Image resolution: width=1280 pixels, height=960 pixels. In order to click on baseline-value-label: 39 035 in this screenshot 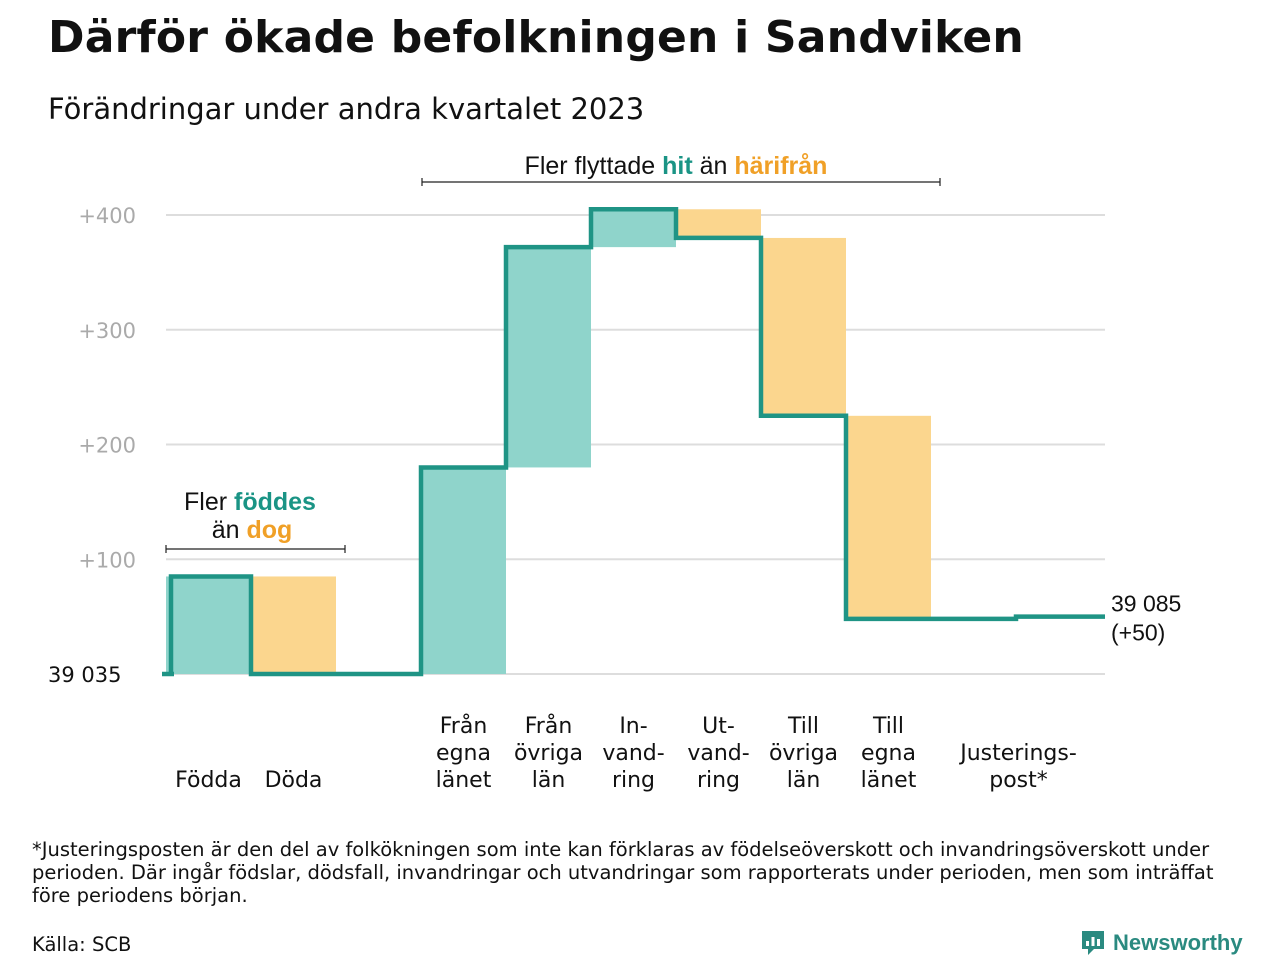, I will do `click(84, 675)`.